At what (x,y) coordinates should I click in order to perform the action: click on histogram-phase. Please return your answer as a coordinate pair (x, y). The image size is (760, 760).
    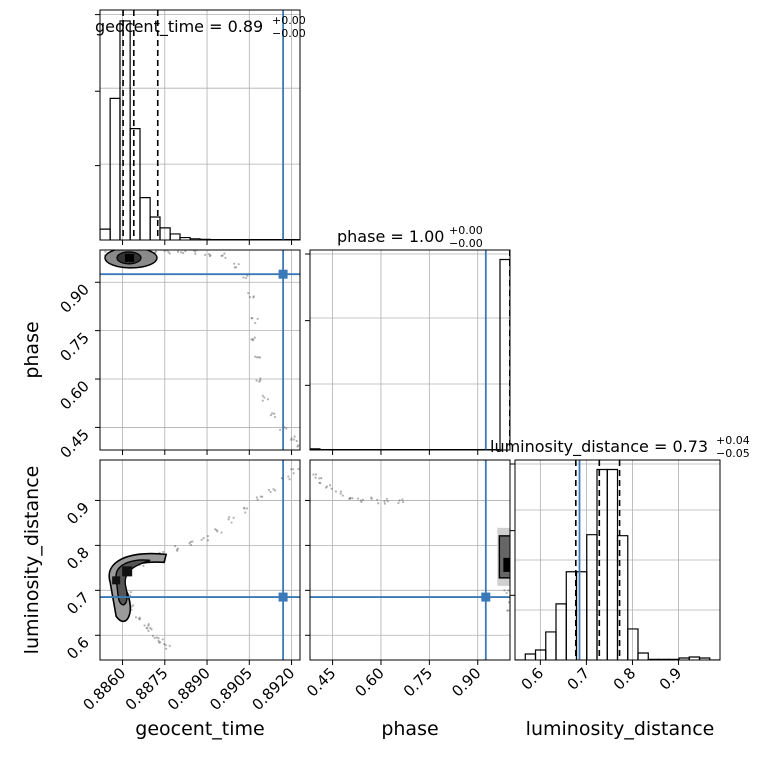
    Looking at the image, I should click on (410, 350).